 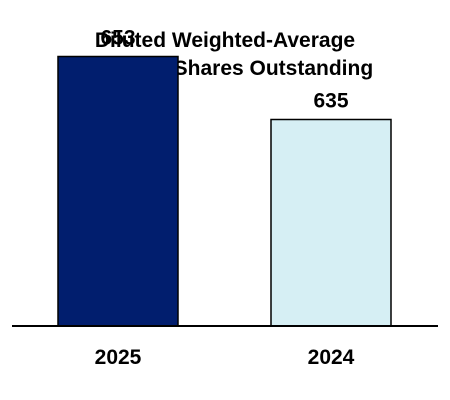 What do you see at coordinates (118, 357) in the screenshot?
I see `x-tick-label-2025: 2025` at bounding box center [118, 357].